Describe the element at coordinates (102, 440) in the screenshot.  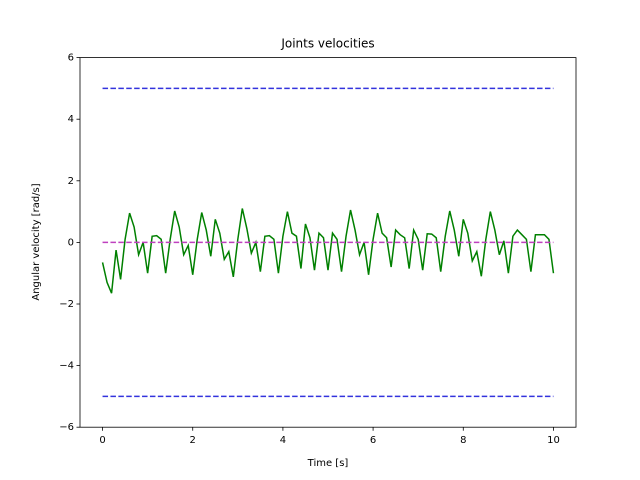
I see `x-tick-label: 0` at that location.